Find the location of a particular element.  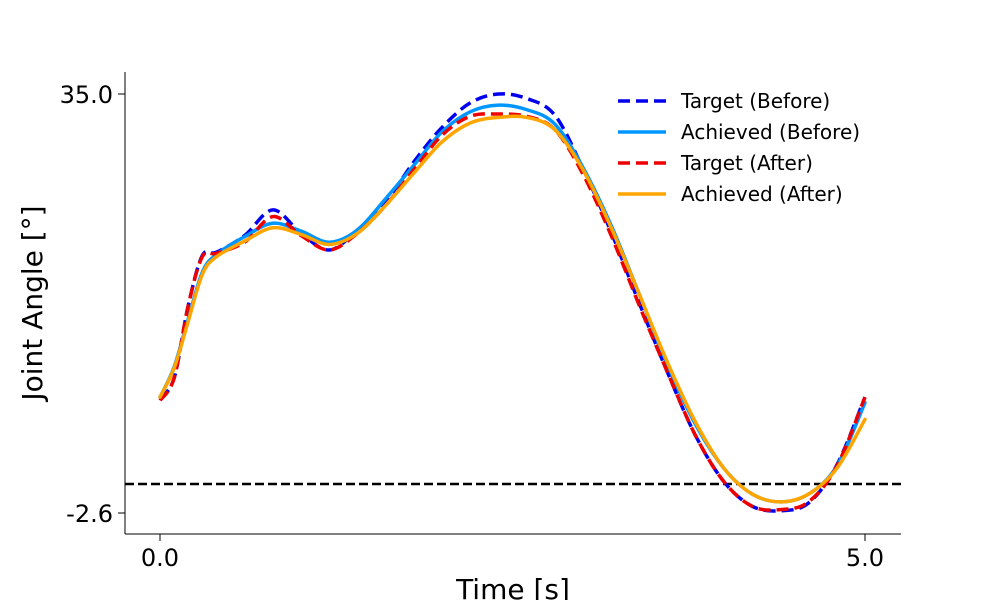

x-tick-label: 5.0 is located at coordinates (865, 558).